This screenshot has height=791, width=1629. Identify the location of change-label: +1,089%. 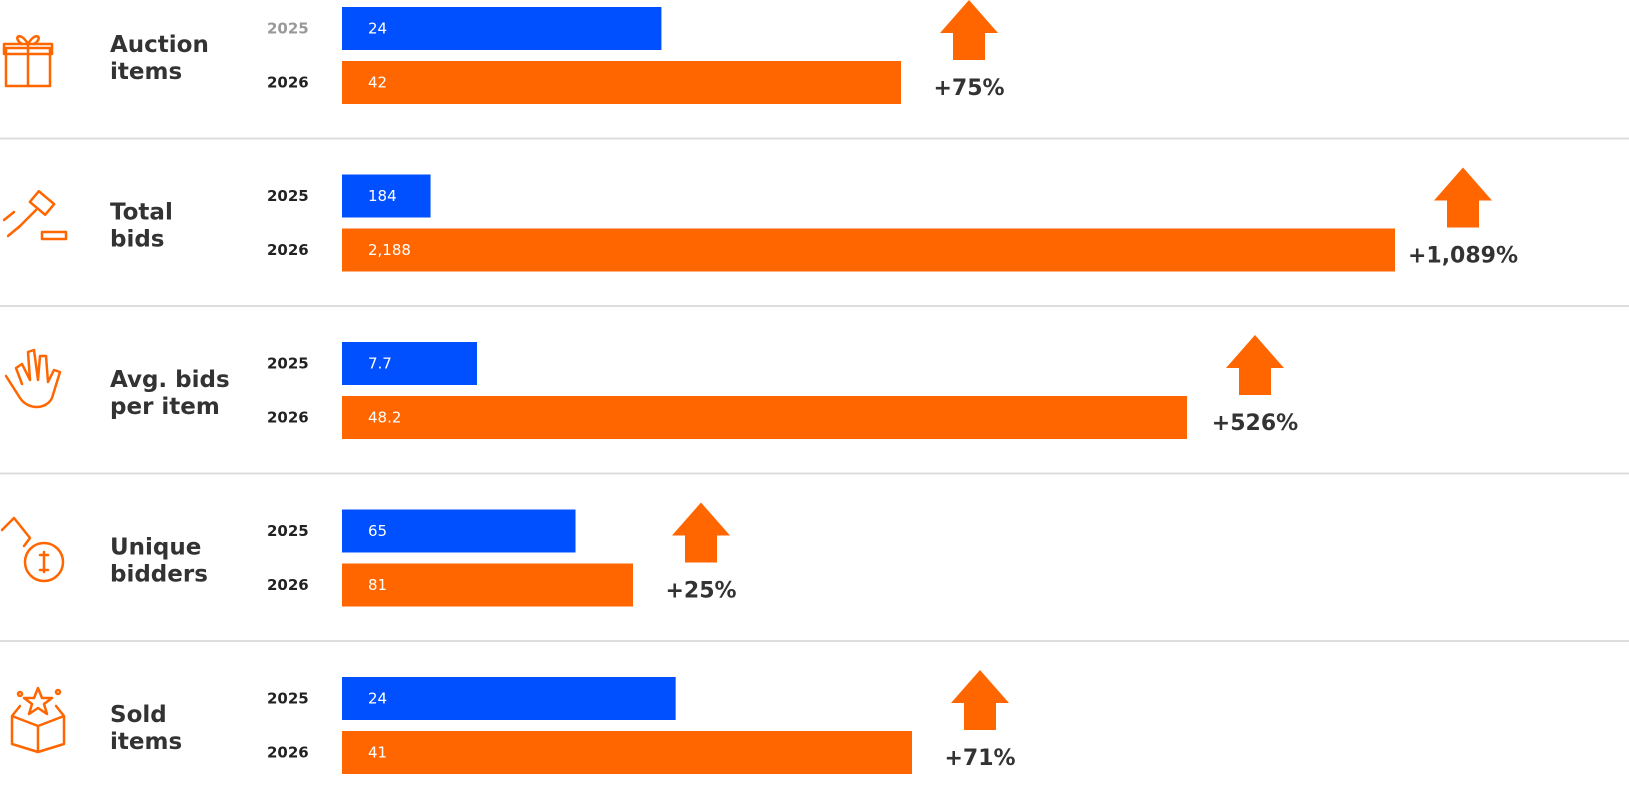
(1463, 256).